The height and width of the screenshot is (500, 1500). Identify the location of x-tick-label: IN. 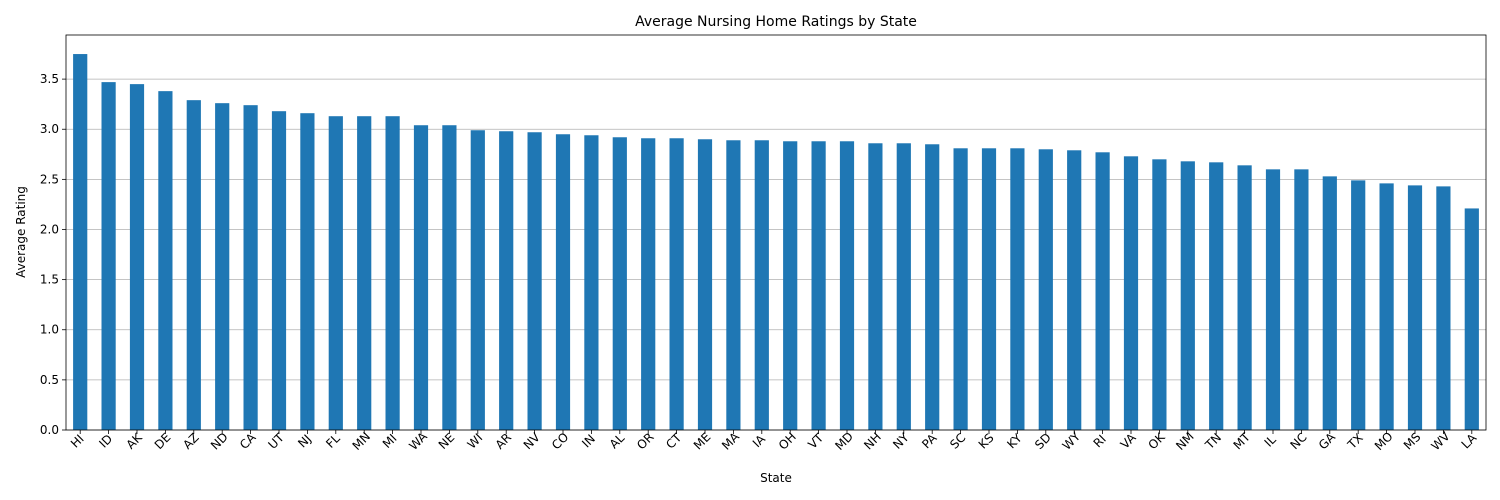
(588, 441).